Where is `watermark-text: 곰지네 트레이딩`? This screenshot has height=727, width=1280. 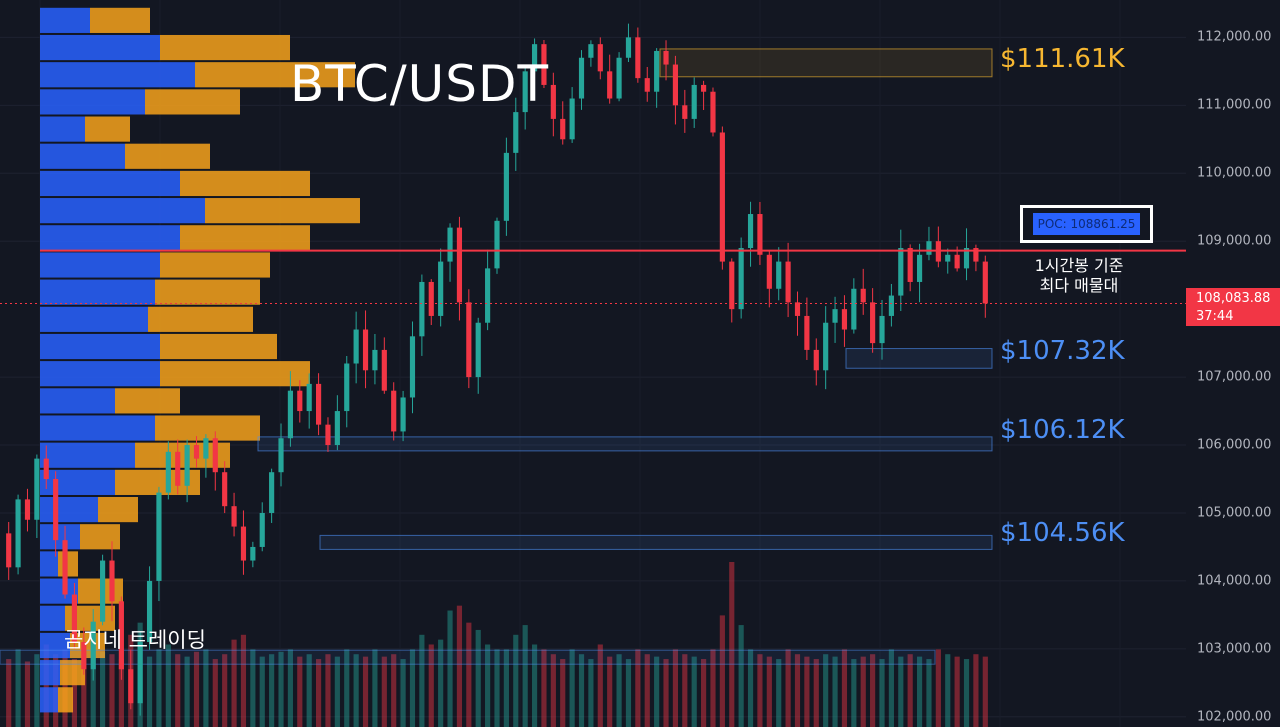 watermark-text: 곰지네 트레이딩 is located at coordinates (135, 640).